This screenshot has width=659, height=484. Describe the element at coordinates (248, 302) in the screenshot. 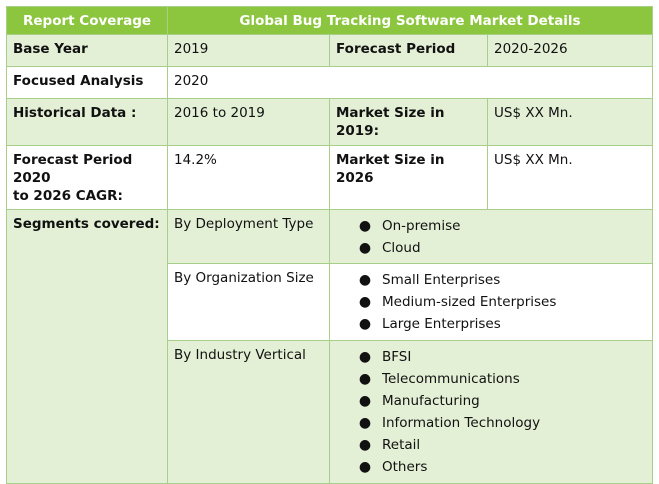

I see `segment-group-name: By Organization Size` at that location.